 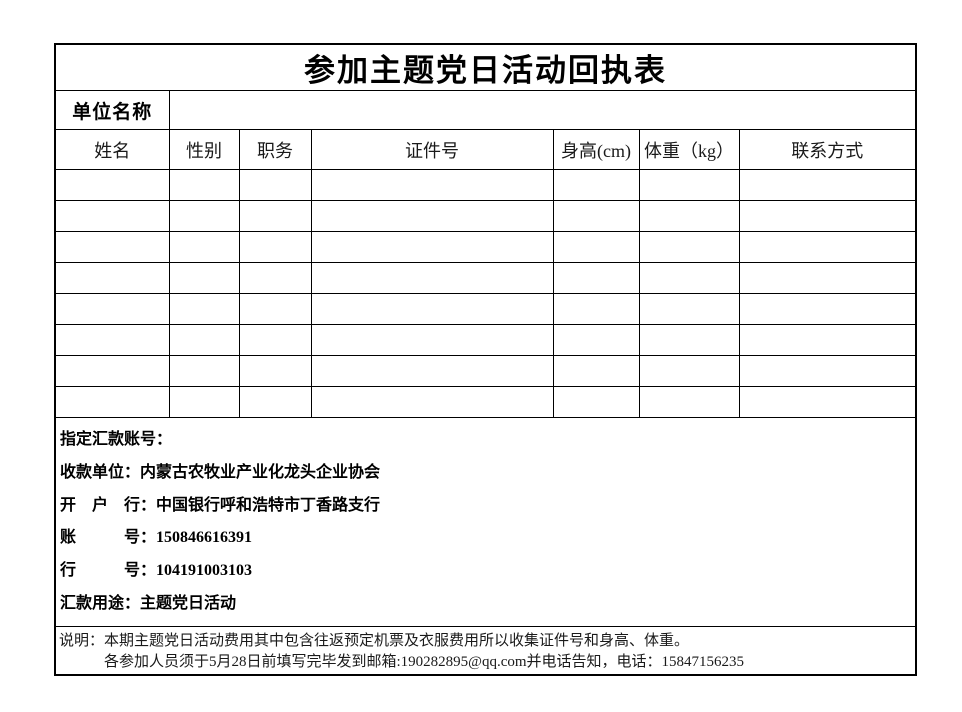 I want to click on column-header-gender: 性别, so click(x=204, y=149).